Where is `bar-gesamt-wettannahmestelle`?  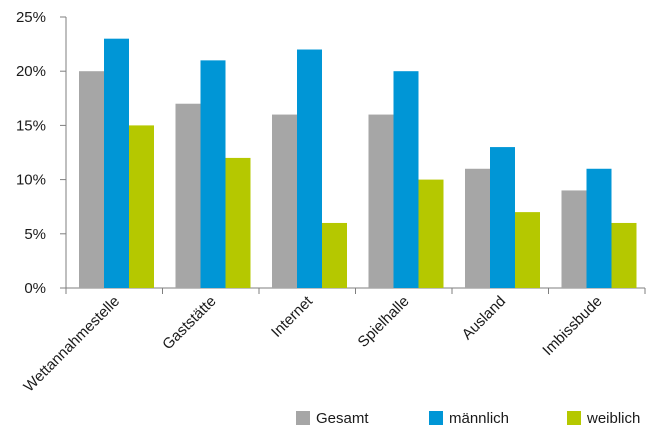 bar-gesamt-wettannahmestelle is located at coordinates (91, 179).